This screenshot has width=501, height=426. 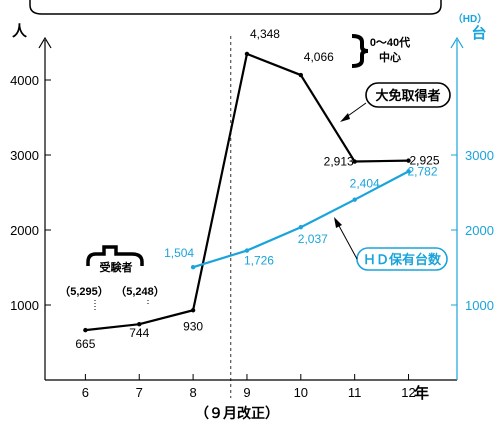 I want to click on legend-black-label: 大免取得者, so click(x=407, y=95).